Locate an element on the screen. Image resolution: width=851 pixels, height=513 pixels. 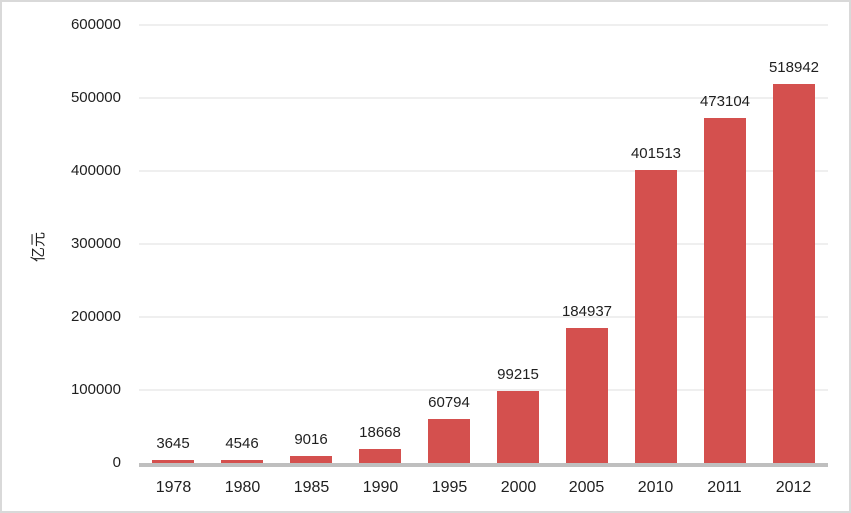
y-tick-label: 0 is located at coordinates (116, 462).